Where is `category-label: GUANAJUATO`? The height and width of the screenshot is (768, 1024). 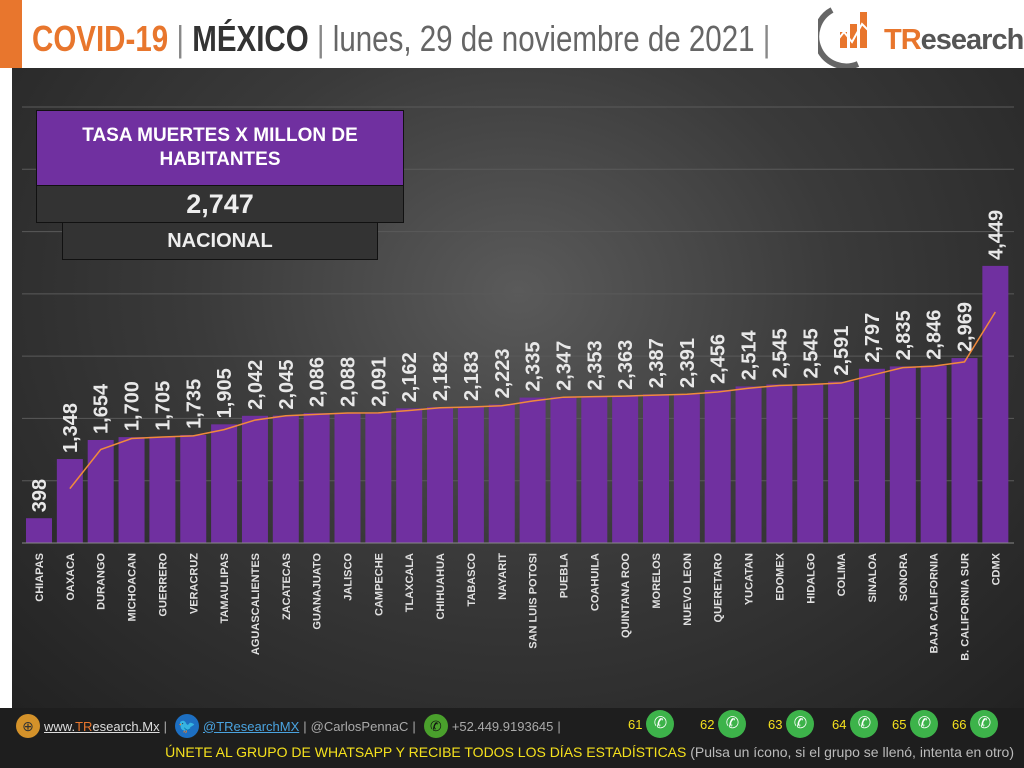
category-label: GUANAJUATO is located at coordinates (318, 591).